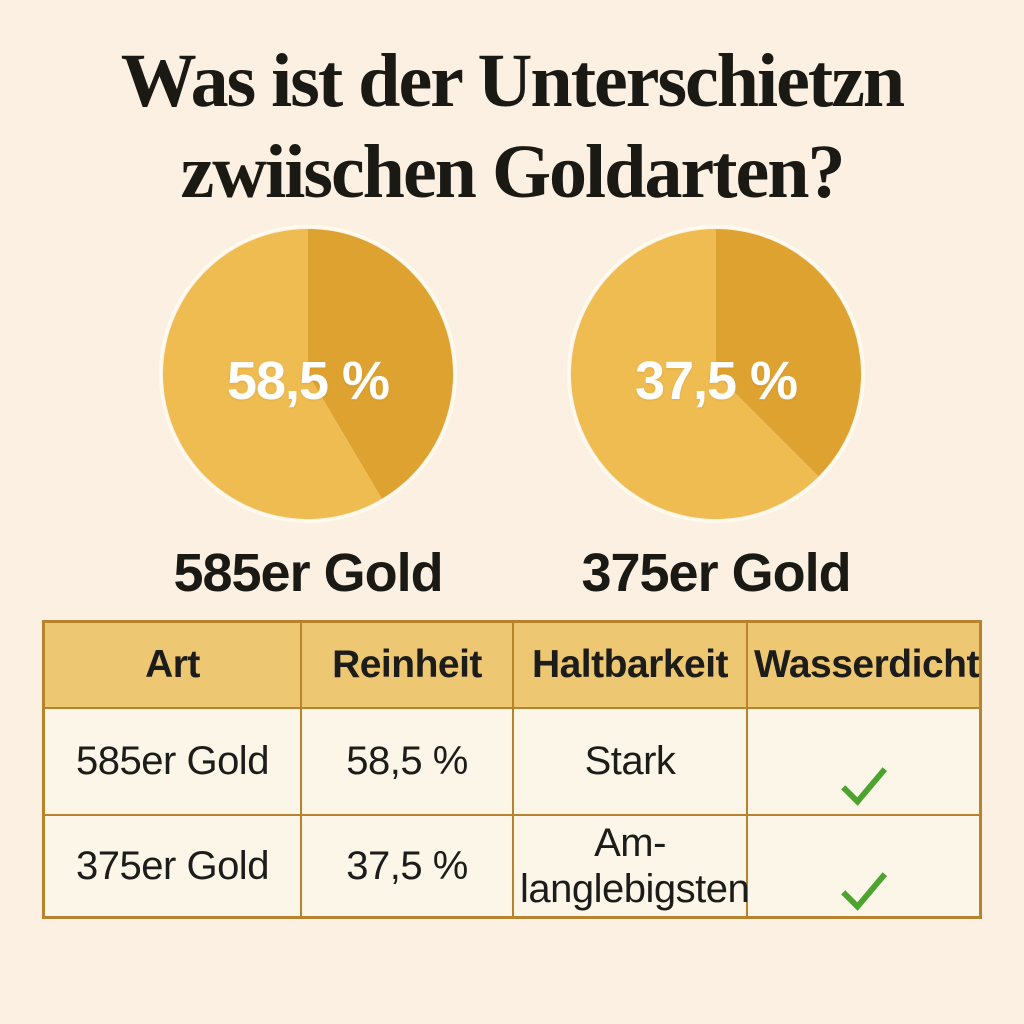 The height and width of the screenshot is (1024, 1024). What do you see at coordinates (630, 761) in the screenshot?
I see `cell-haltbarkeit-585: Stark` at bounding box center [630, 761].